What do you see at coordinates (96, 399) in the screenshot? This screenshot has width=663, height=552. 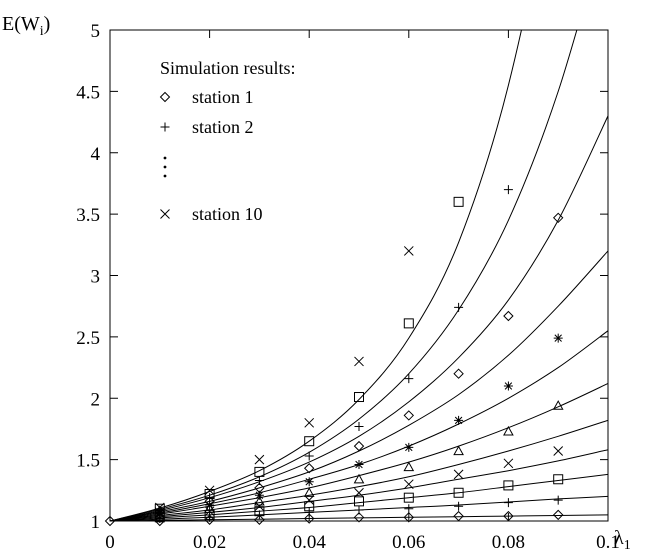 I see `y-tick-label: 2` at bounding box center [96, 399].